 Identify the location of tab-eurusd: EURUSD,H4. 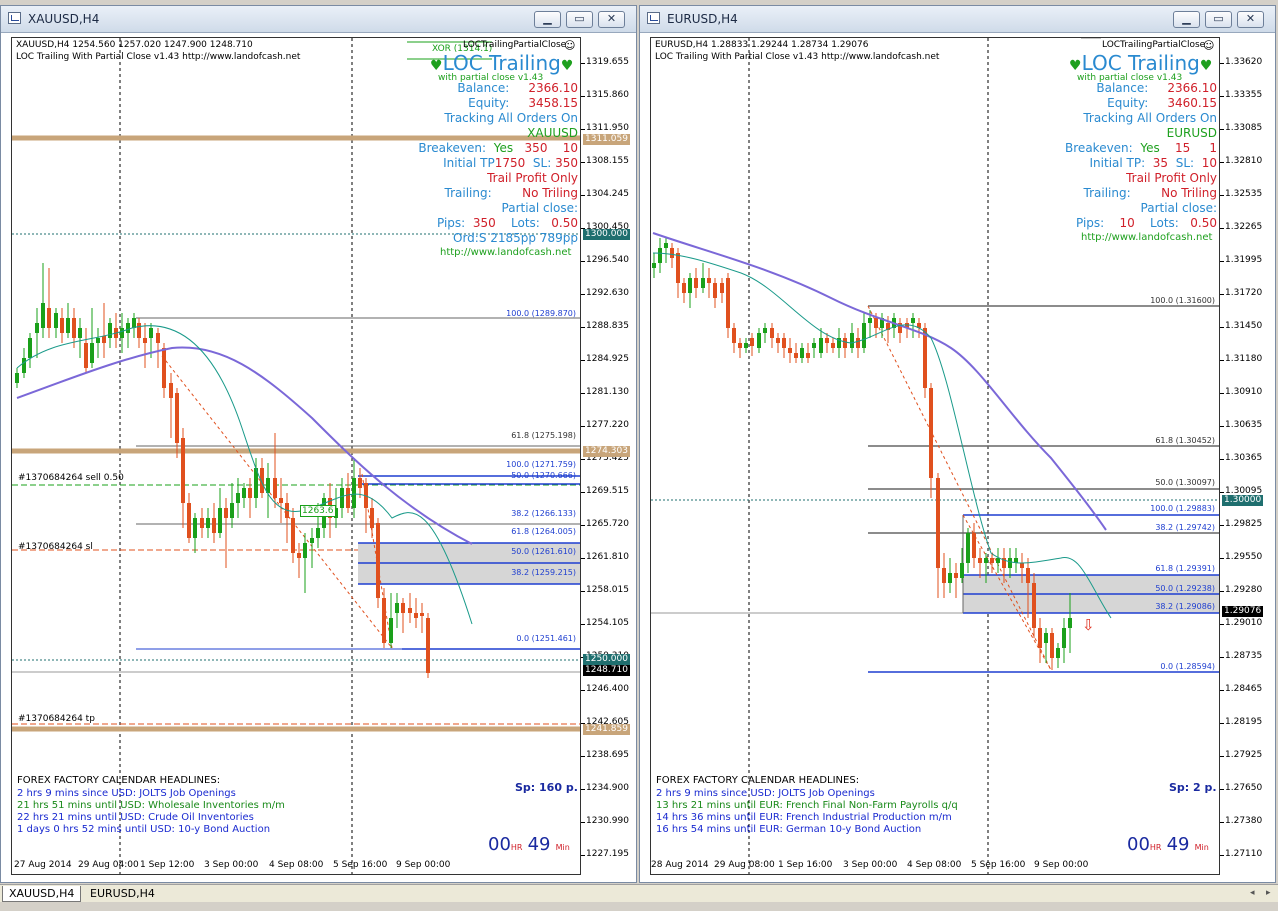
(122, 893).